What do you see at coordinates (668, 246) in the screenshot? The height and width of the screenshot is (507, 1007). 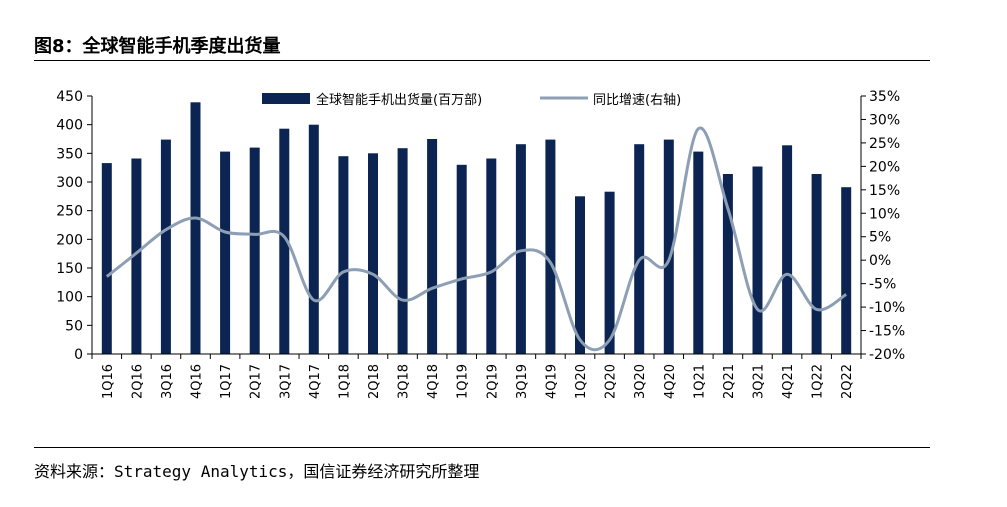 I see `bar-4Q20` at bounding box center [668, 246].